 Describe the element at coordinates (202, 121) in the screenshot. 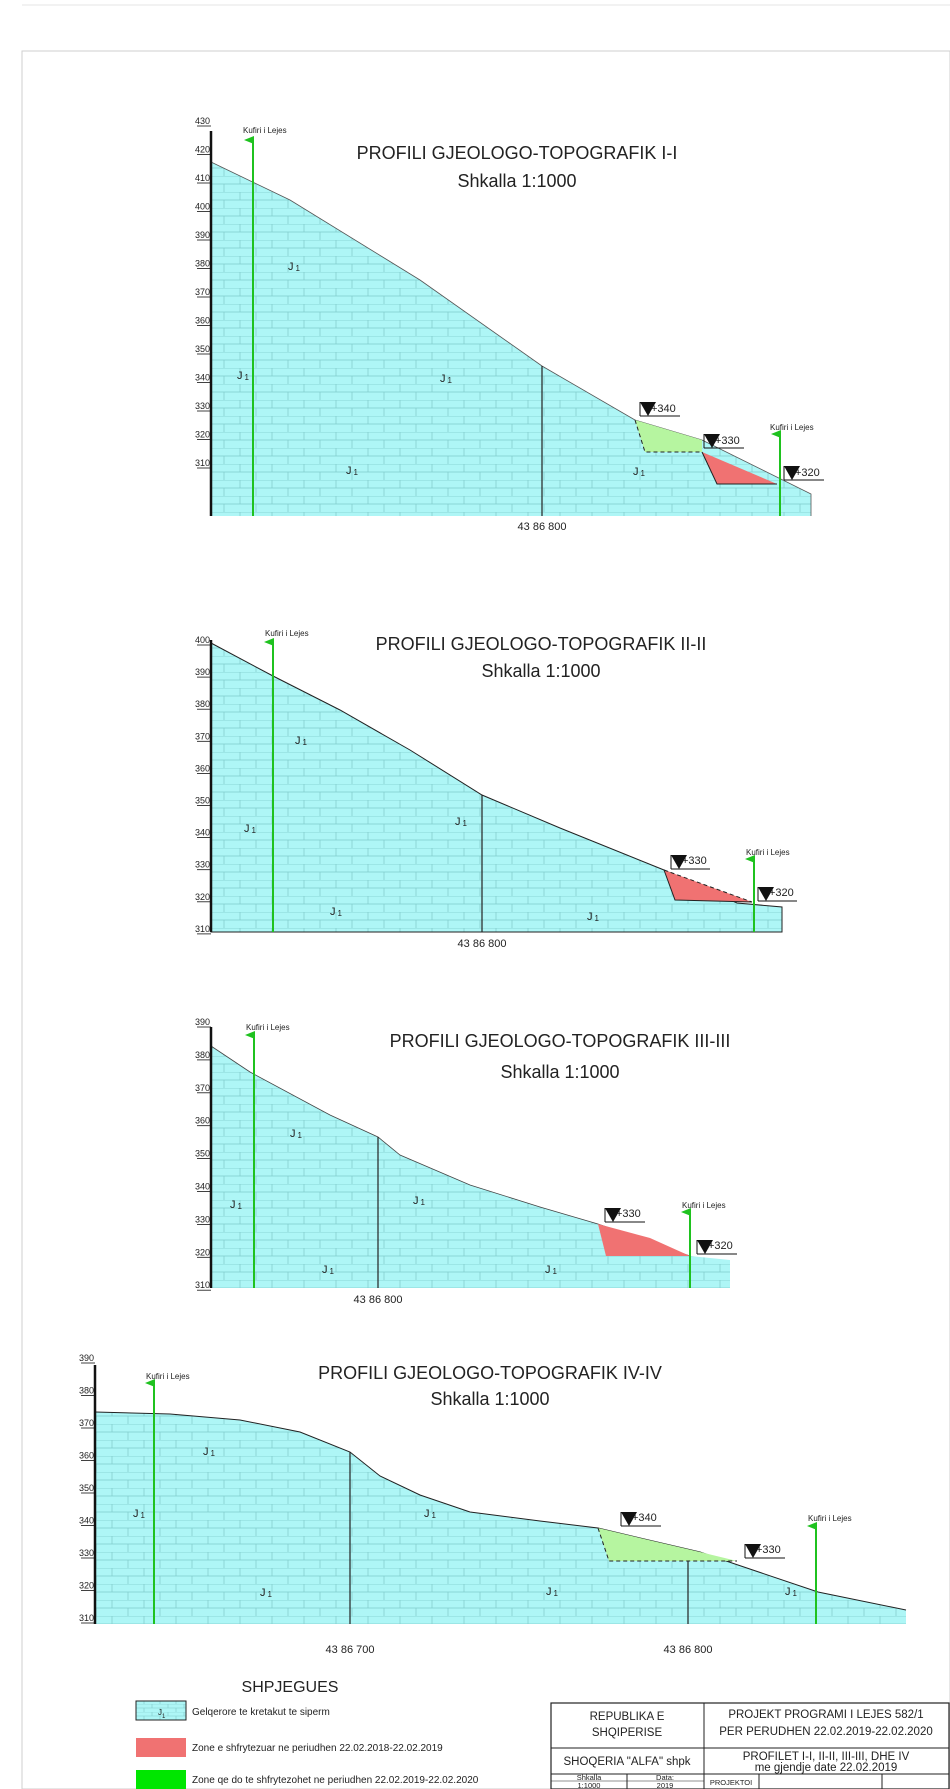

I see `tick-label: 430` at that location.